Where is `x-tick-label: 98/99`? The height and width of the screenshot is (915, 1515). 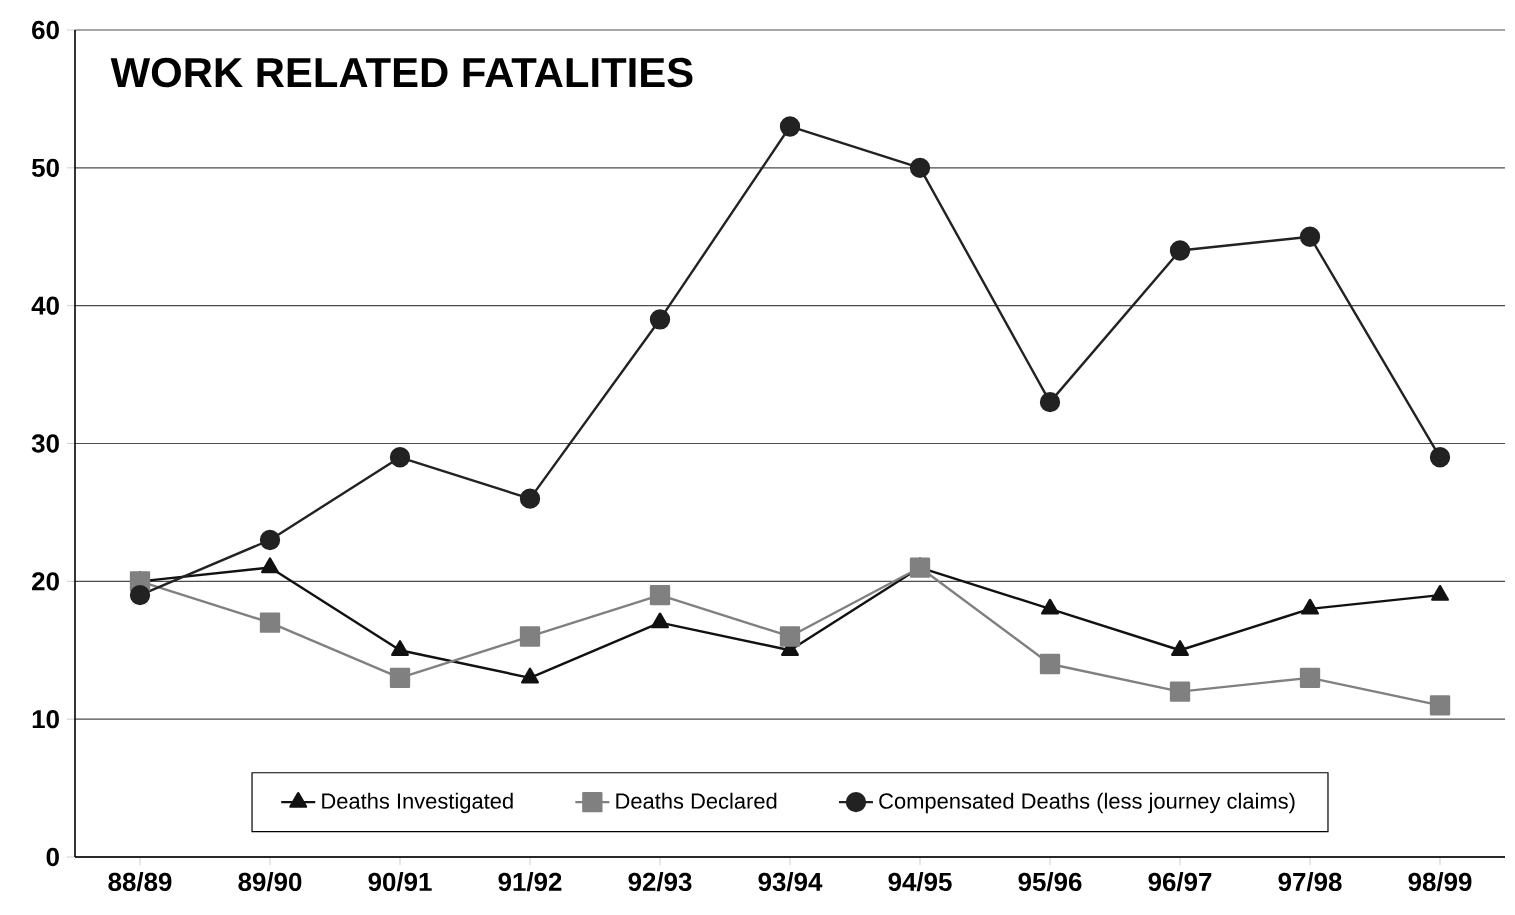 x-tick-label: 98/99 is located at coordinates (1440, 882).